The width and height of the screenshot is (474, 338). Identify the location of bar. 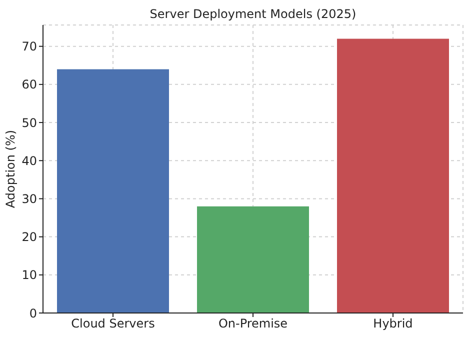
(253, 259).